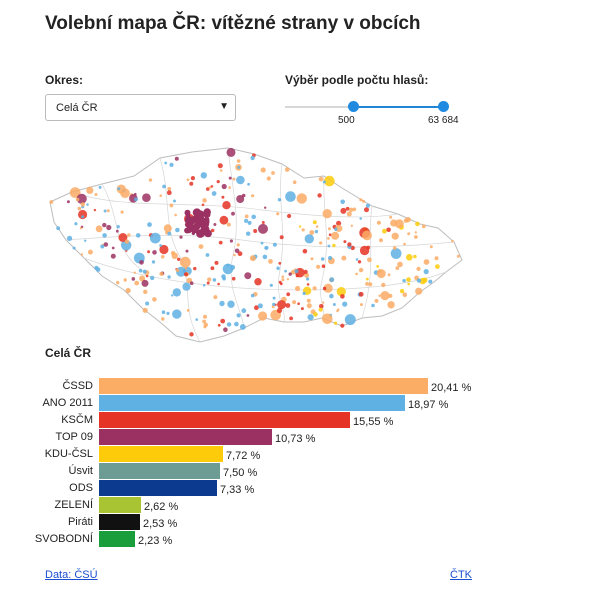 The image size is (600, 600). Describe the element at coordinates (63, 539) in the screenshot. I see `party-name: SVOBODNÍ` at that location.